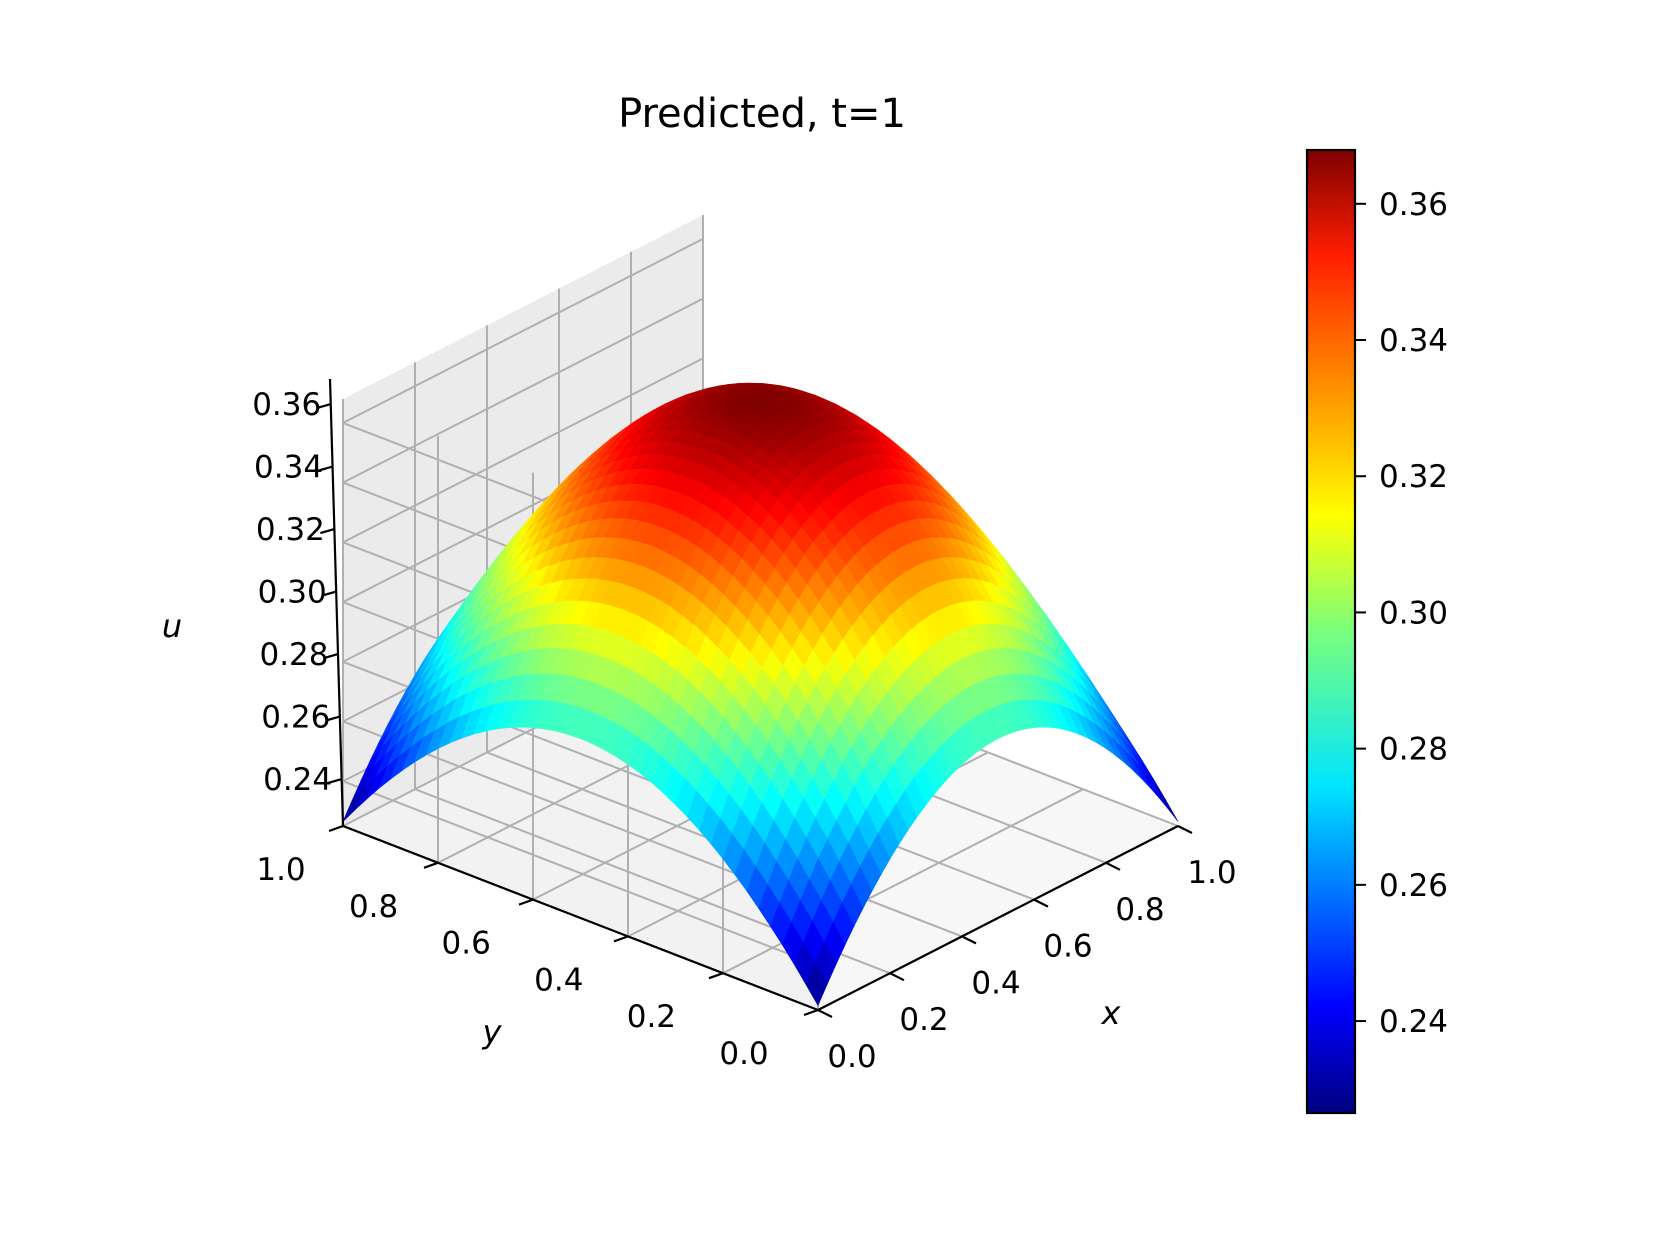  I want to click on colorbar-tick-label: 0.24, so click(1413, 1022).